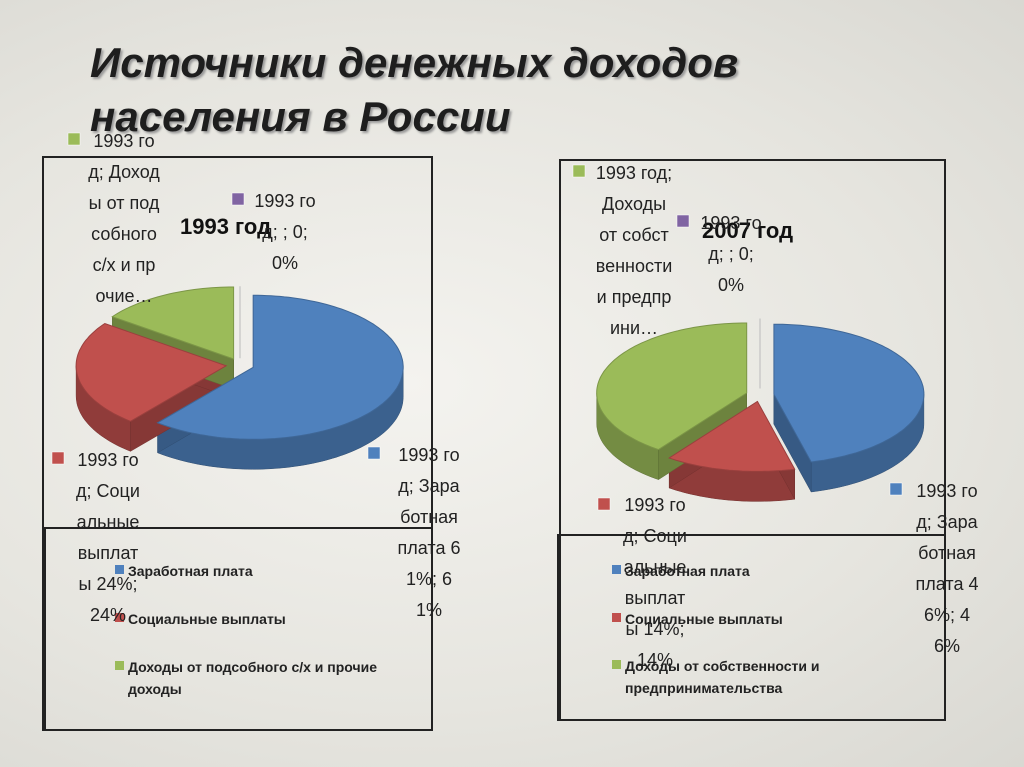 The width and height of the screenshot is (1024, 767). What do you see at coordinates (253, 678) in the screenshot?
I see `legend-entry: Доходы от подсобного с/х и прочие доходы` at bounding box center [253, 678].